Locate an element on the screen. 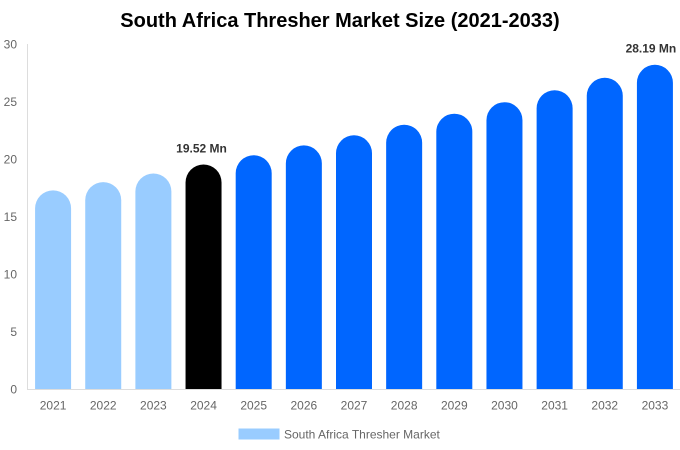 Image resolution: width=680 pixels, height=450 pixels. svg-text: 2027 is located at coordinates (354, 406).